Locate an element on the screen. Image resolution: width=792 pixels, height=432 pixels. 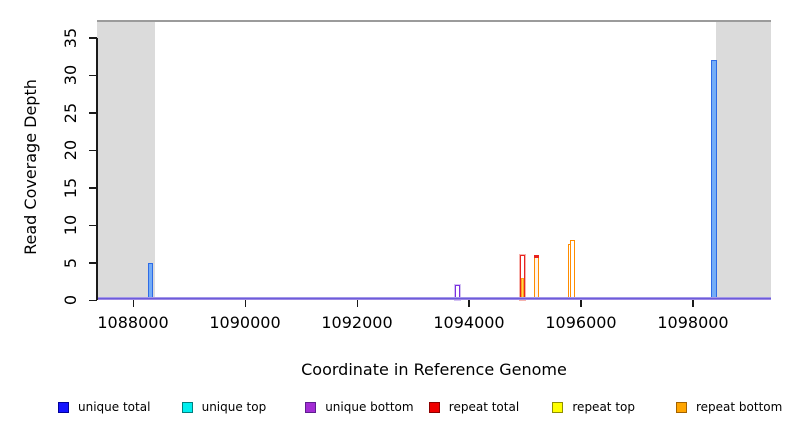
zero-coverage-baseline is located at coordinates (434, 298).